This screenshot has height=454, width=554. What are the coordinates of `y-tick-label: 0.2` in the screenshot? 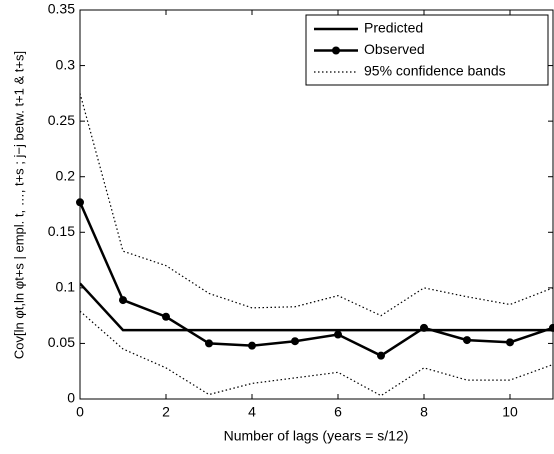 It's located at (66, 175).